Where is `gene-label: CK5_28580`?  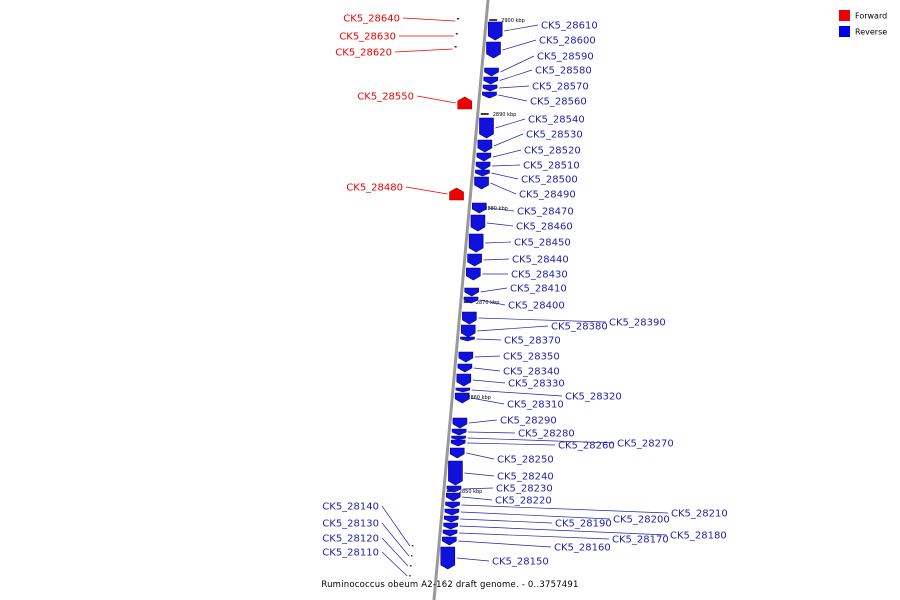
gene-label: CK5_28580 is located at coordinates (563, 71).